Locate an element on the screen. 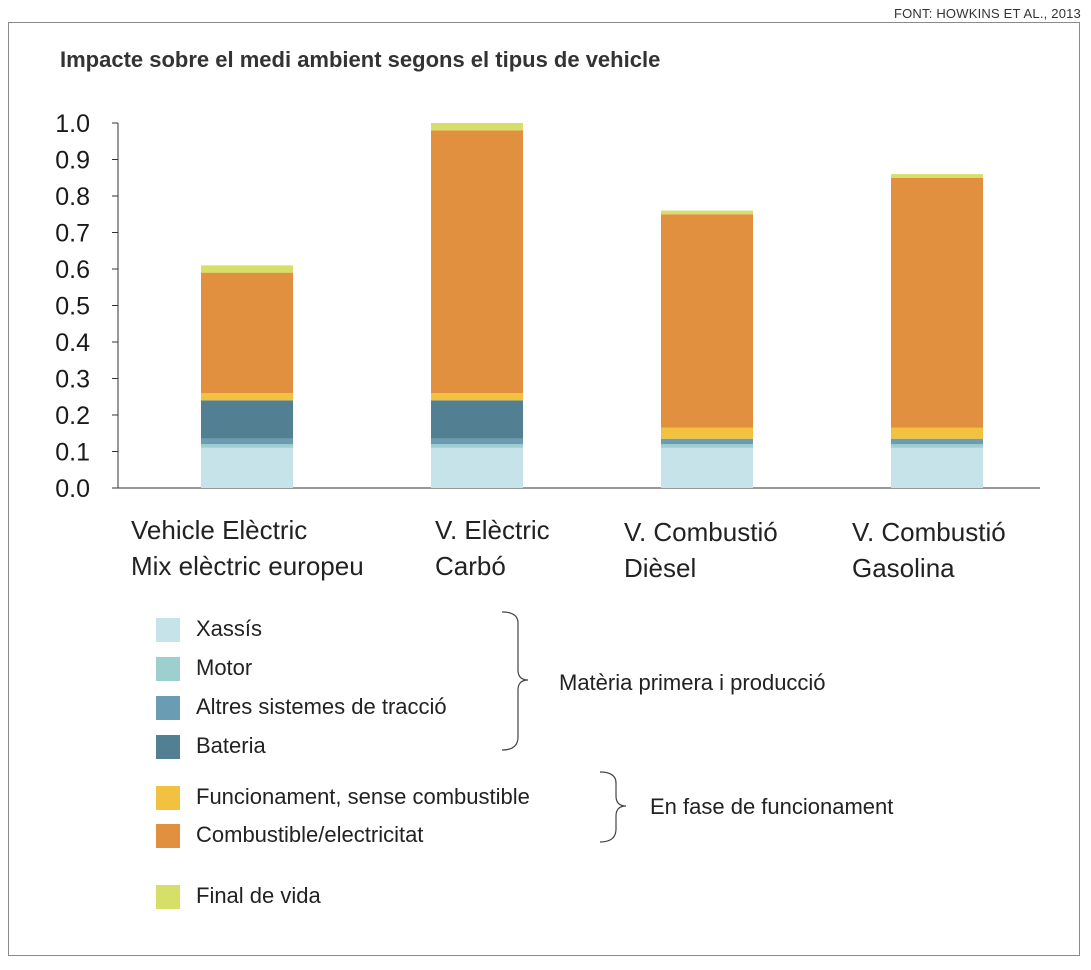  x-category-label-line: Gasolina is located at coordinates (903, 568).